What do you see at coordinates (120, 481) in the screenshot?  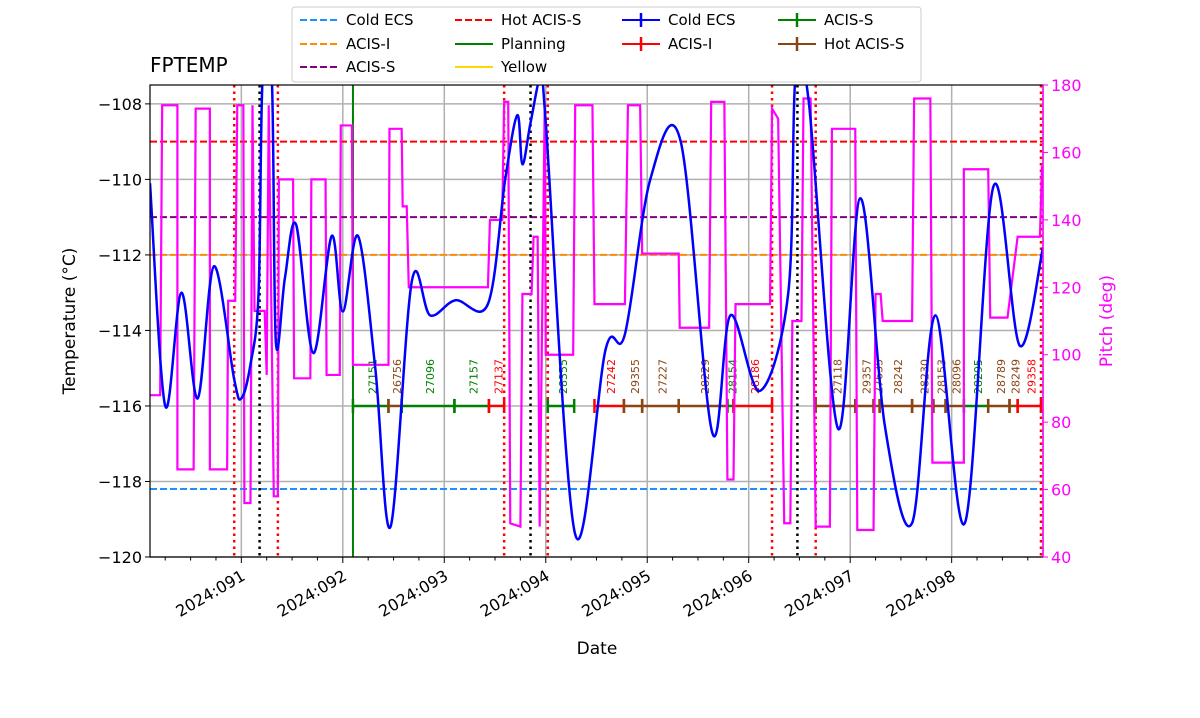 I see `y-tick-label: −118` at bounding box center [120, 481].